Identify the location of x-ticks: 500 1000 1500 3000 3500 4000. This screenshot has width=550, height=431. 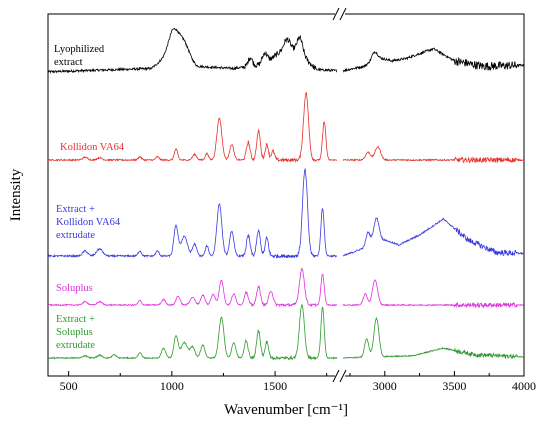
(298, 382).